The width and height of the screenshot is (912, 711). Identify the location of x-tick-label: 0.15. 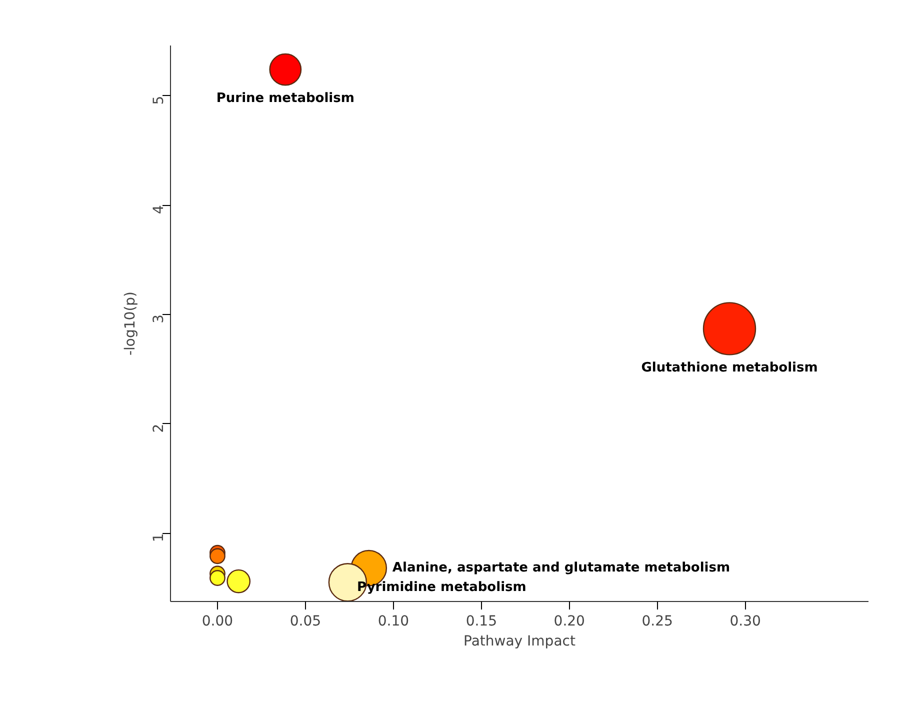
(481, 622).